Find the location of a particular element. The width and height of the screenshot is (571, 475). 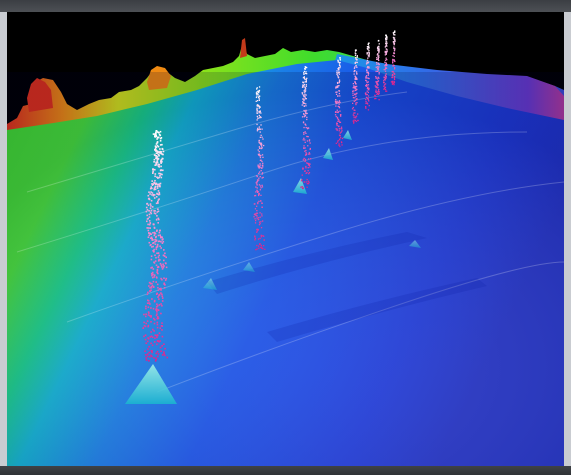

bottom-status-bar is located at coordinates (285, 470).